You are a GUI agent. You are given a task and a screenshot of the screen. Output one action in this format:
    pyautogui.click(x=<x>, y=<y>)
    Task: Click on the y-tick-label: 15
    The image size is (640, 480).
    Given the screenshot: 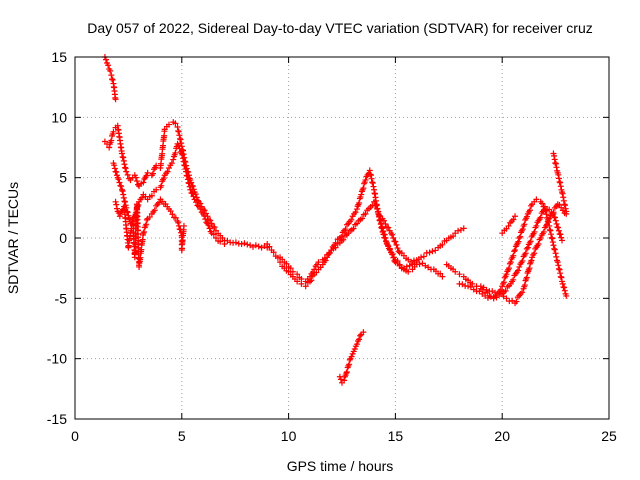 What is the action you would take?
    pyautogui.click(x=59, y=57)
    